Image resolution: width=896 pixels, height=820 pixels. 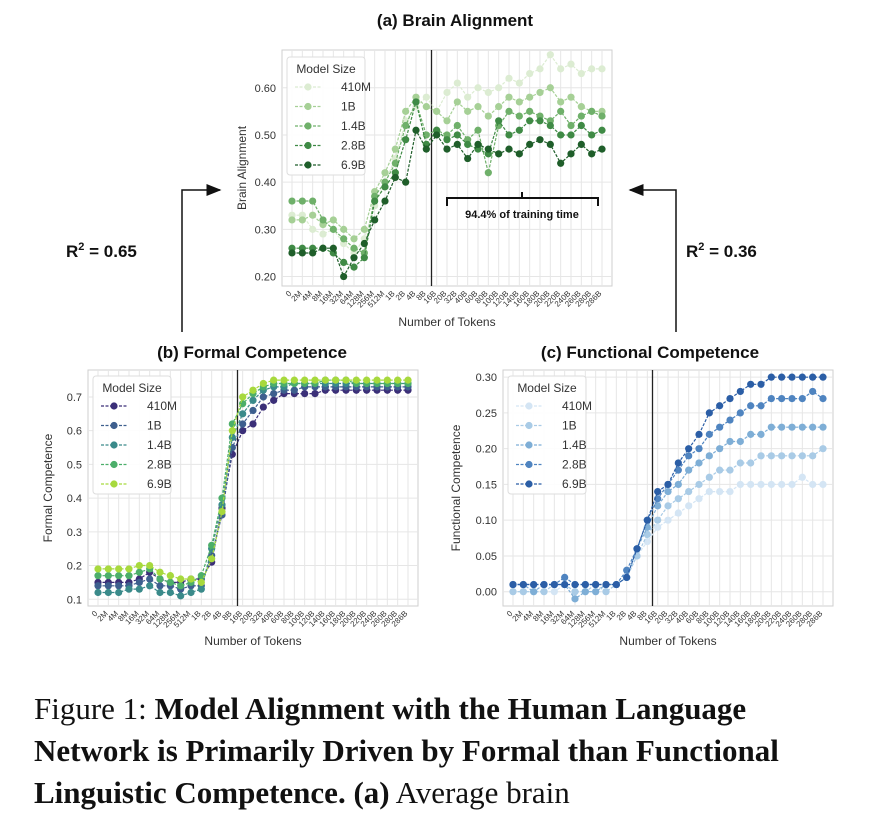 I want to click on functional-competence-series, so click(x=668, y=488).